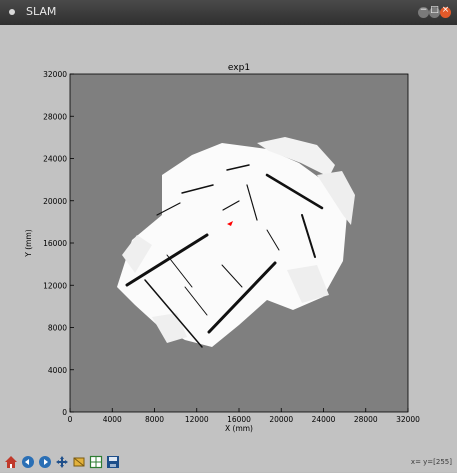  What do you see at coordinates (228, 462) in the screenshot?
I see `navigation-toolbar: x= y=[255]` at bounding box center [228, 462].